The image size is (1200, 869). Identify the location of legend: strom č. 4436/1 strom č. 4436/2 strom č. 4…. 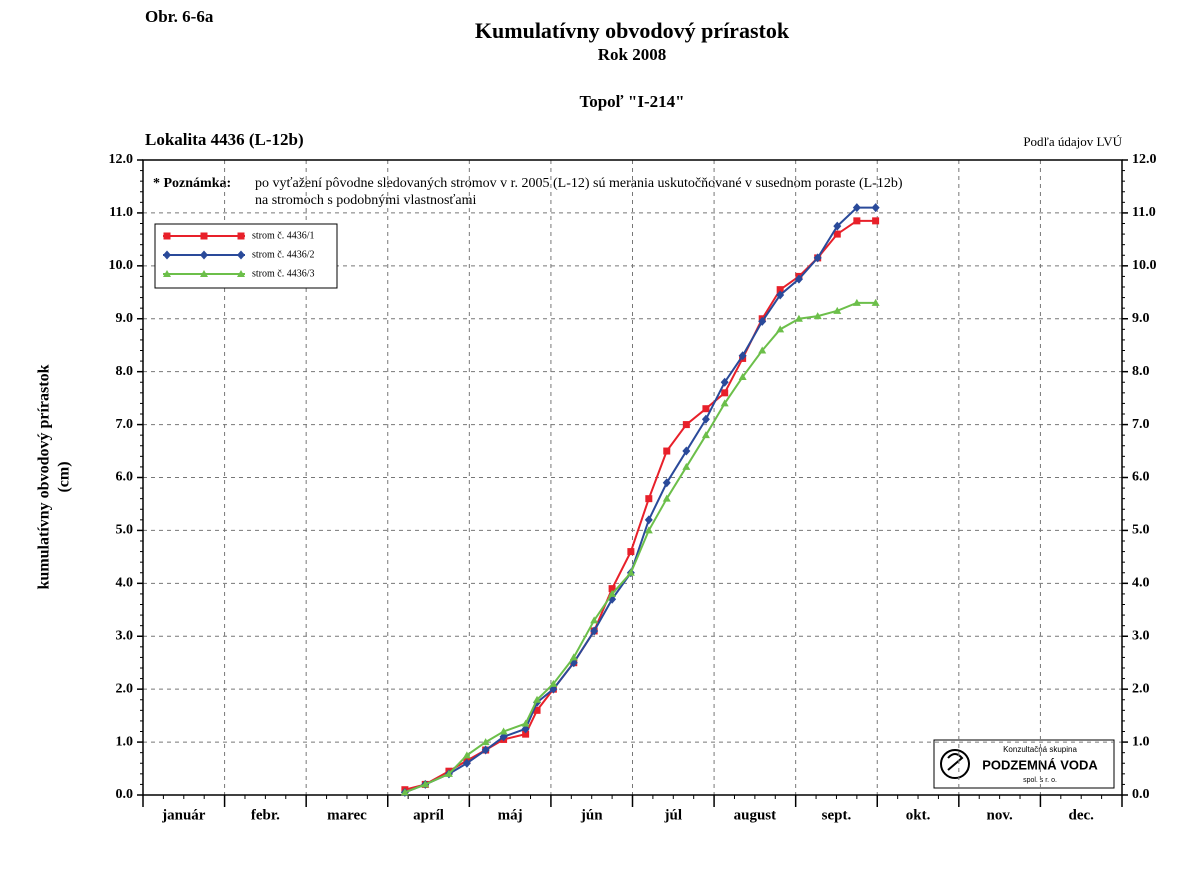
(246, 256).